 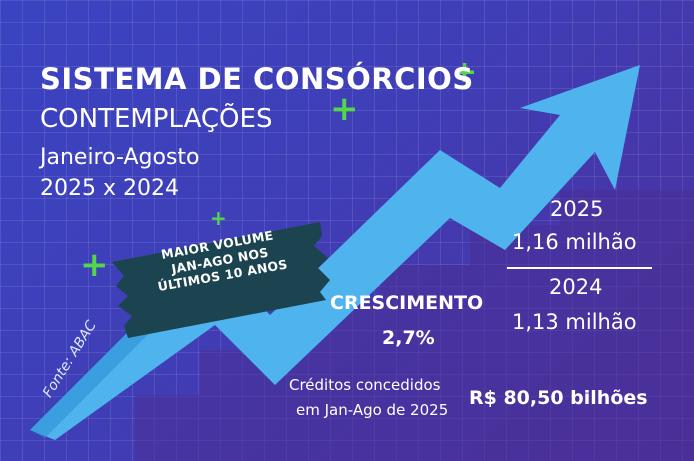 I want to click on growth-value: 2,7%, so click(x=408, y=338).